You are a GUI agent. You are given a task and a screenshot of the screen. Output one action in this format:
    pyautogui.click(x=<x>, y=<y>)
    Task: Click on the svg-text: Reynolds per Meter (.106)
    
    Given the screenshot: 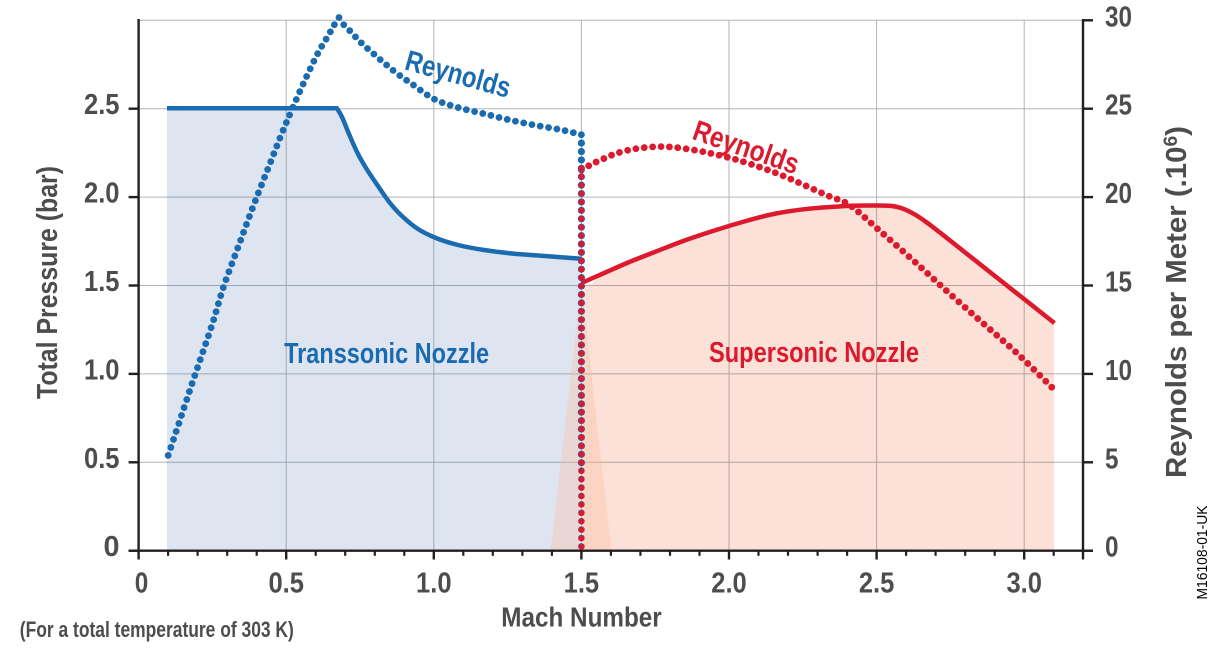 What is the action you would take?
    pyautogui.click(x=1177, y=302)
    